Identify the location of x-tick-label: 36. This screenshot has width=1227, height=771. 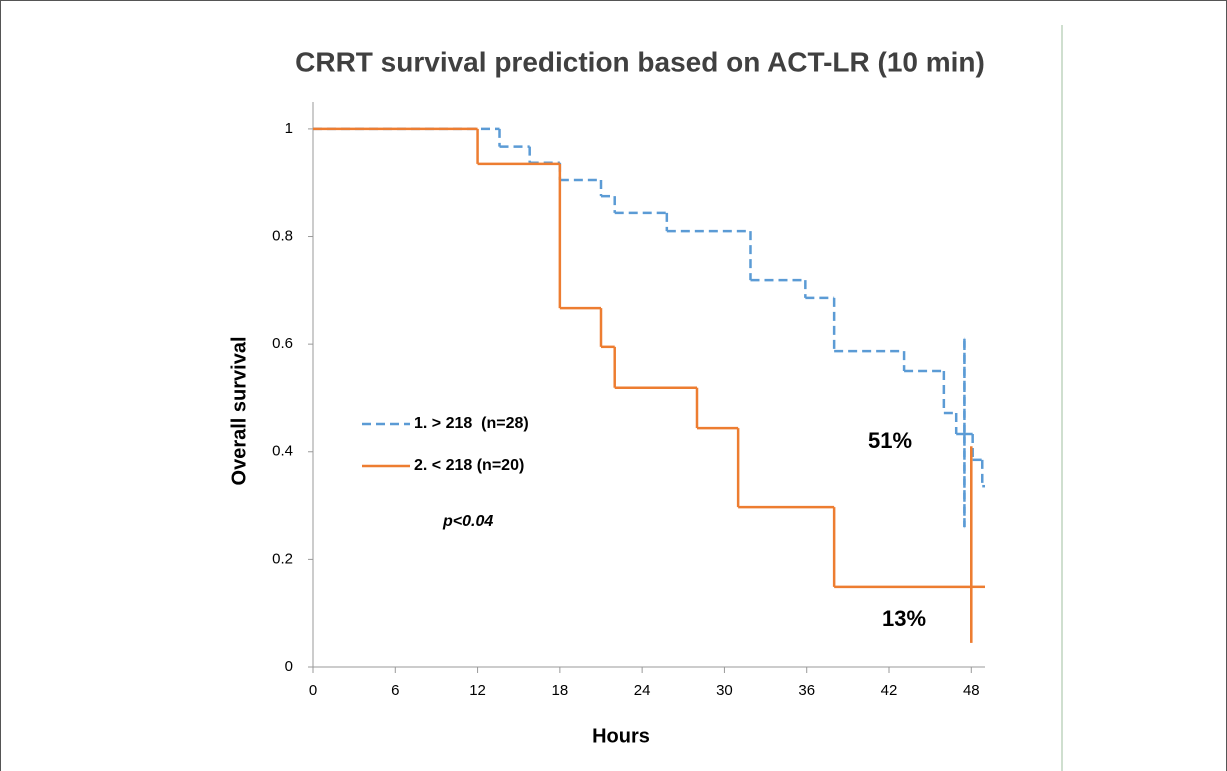
(806, 690).